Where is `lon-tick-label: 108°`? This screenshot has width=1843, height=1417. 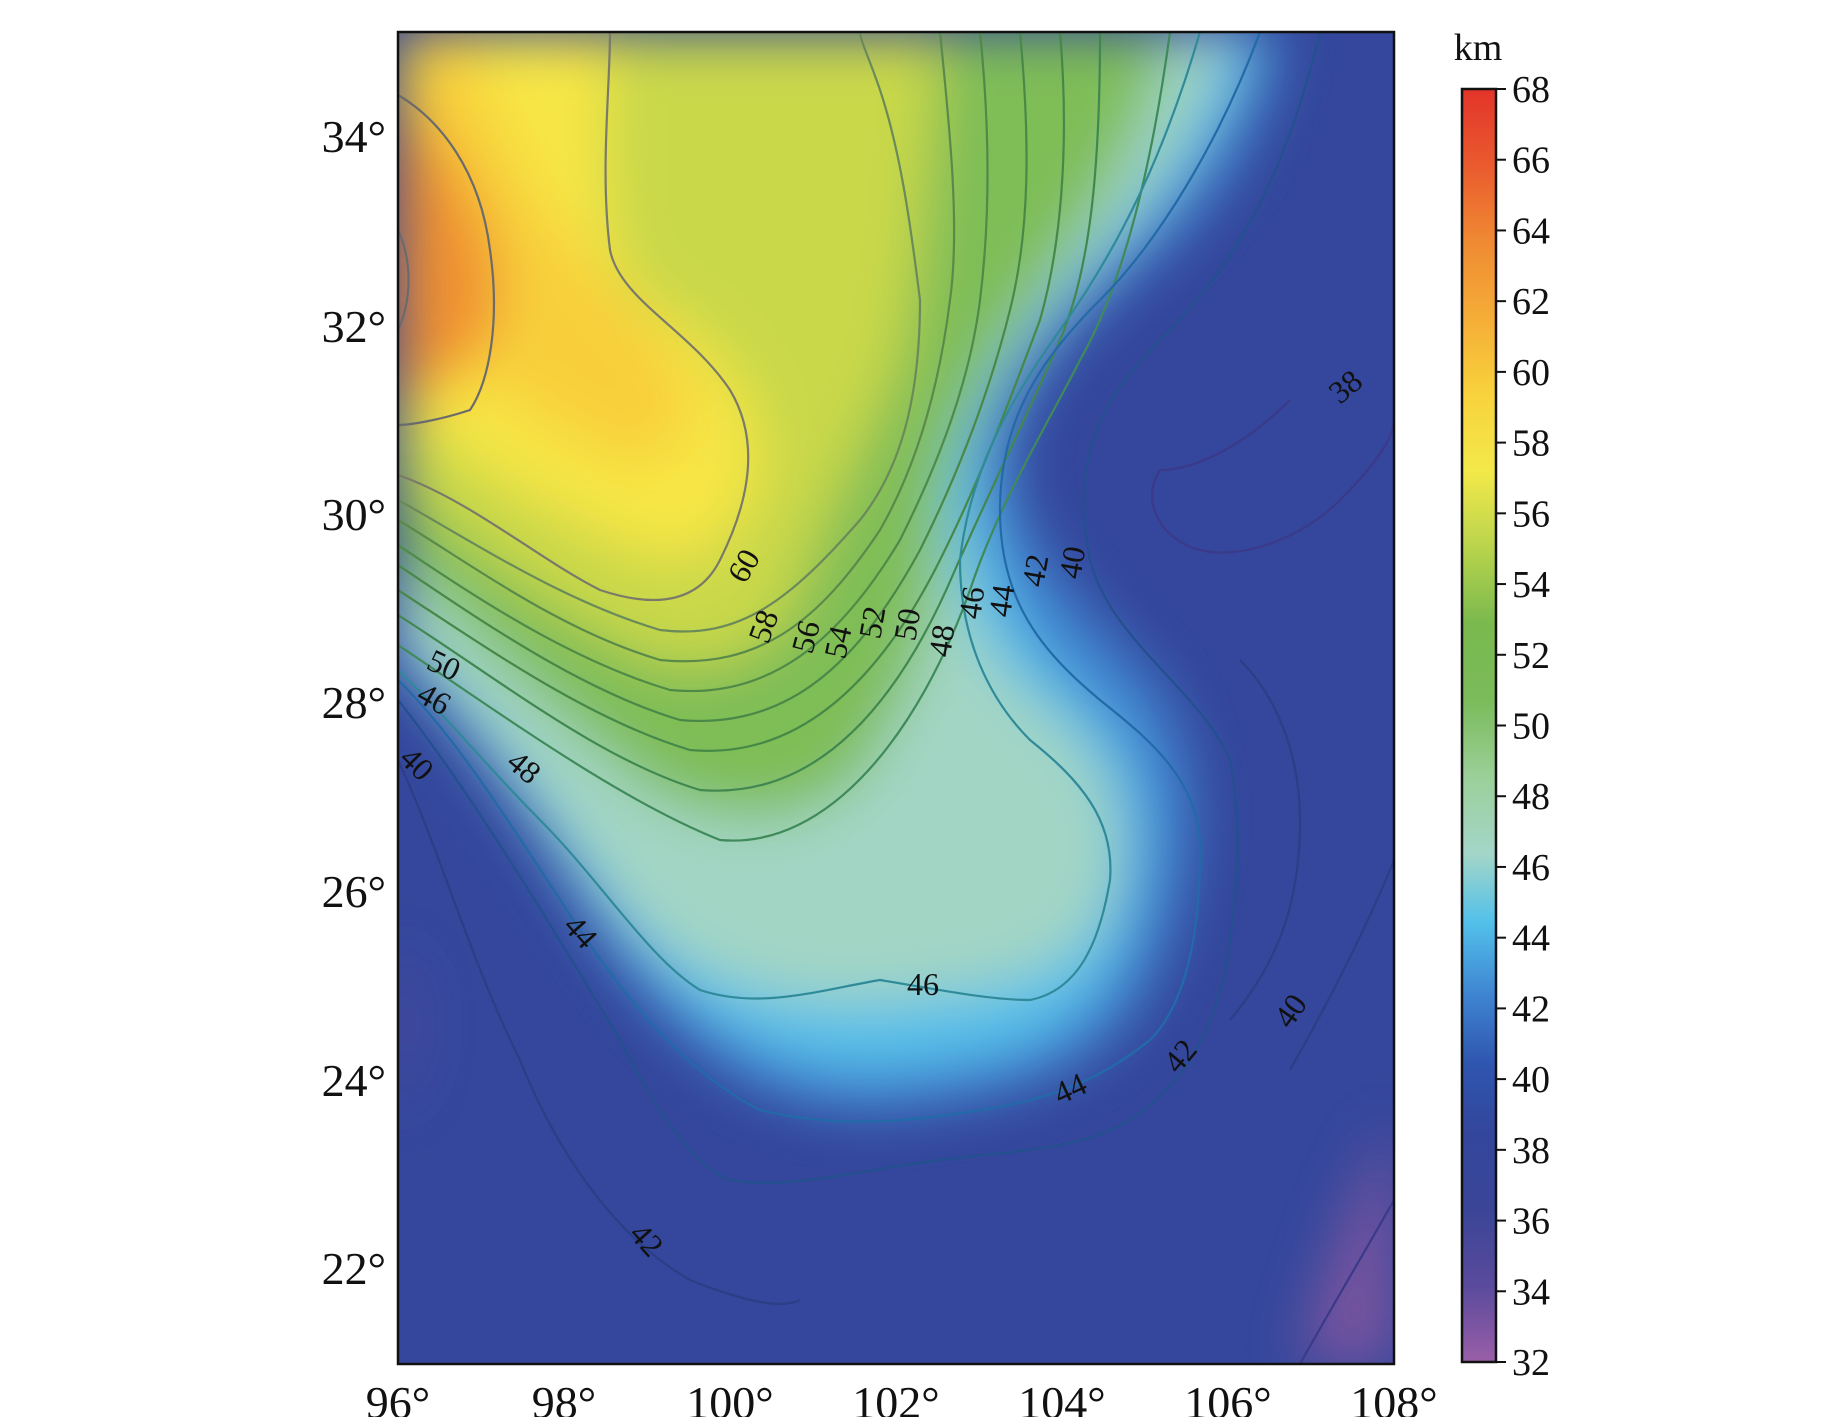 lon-tick-label: 108° is located at coordinates (1393, 1397).